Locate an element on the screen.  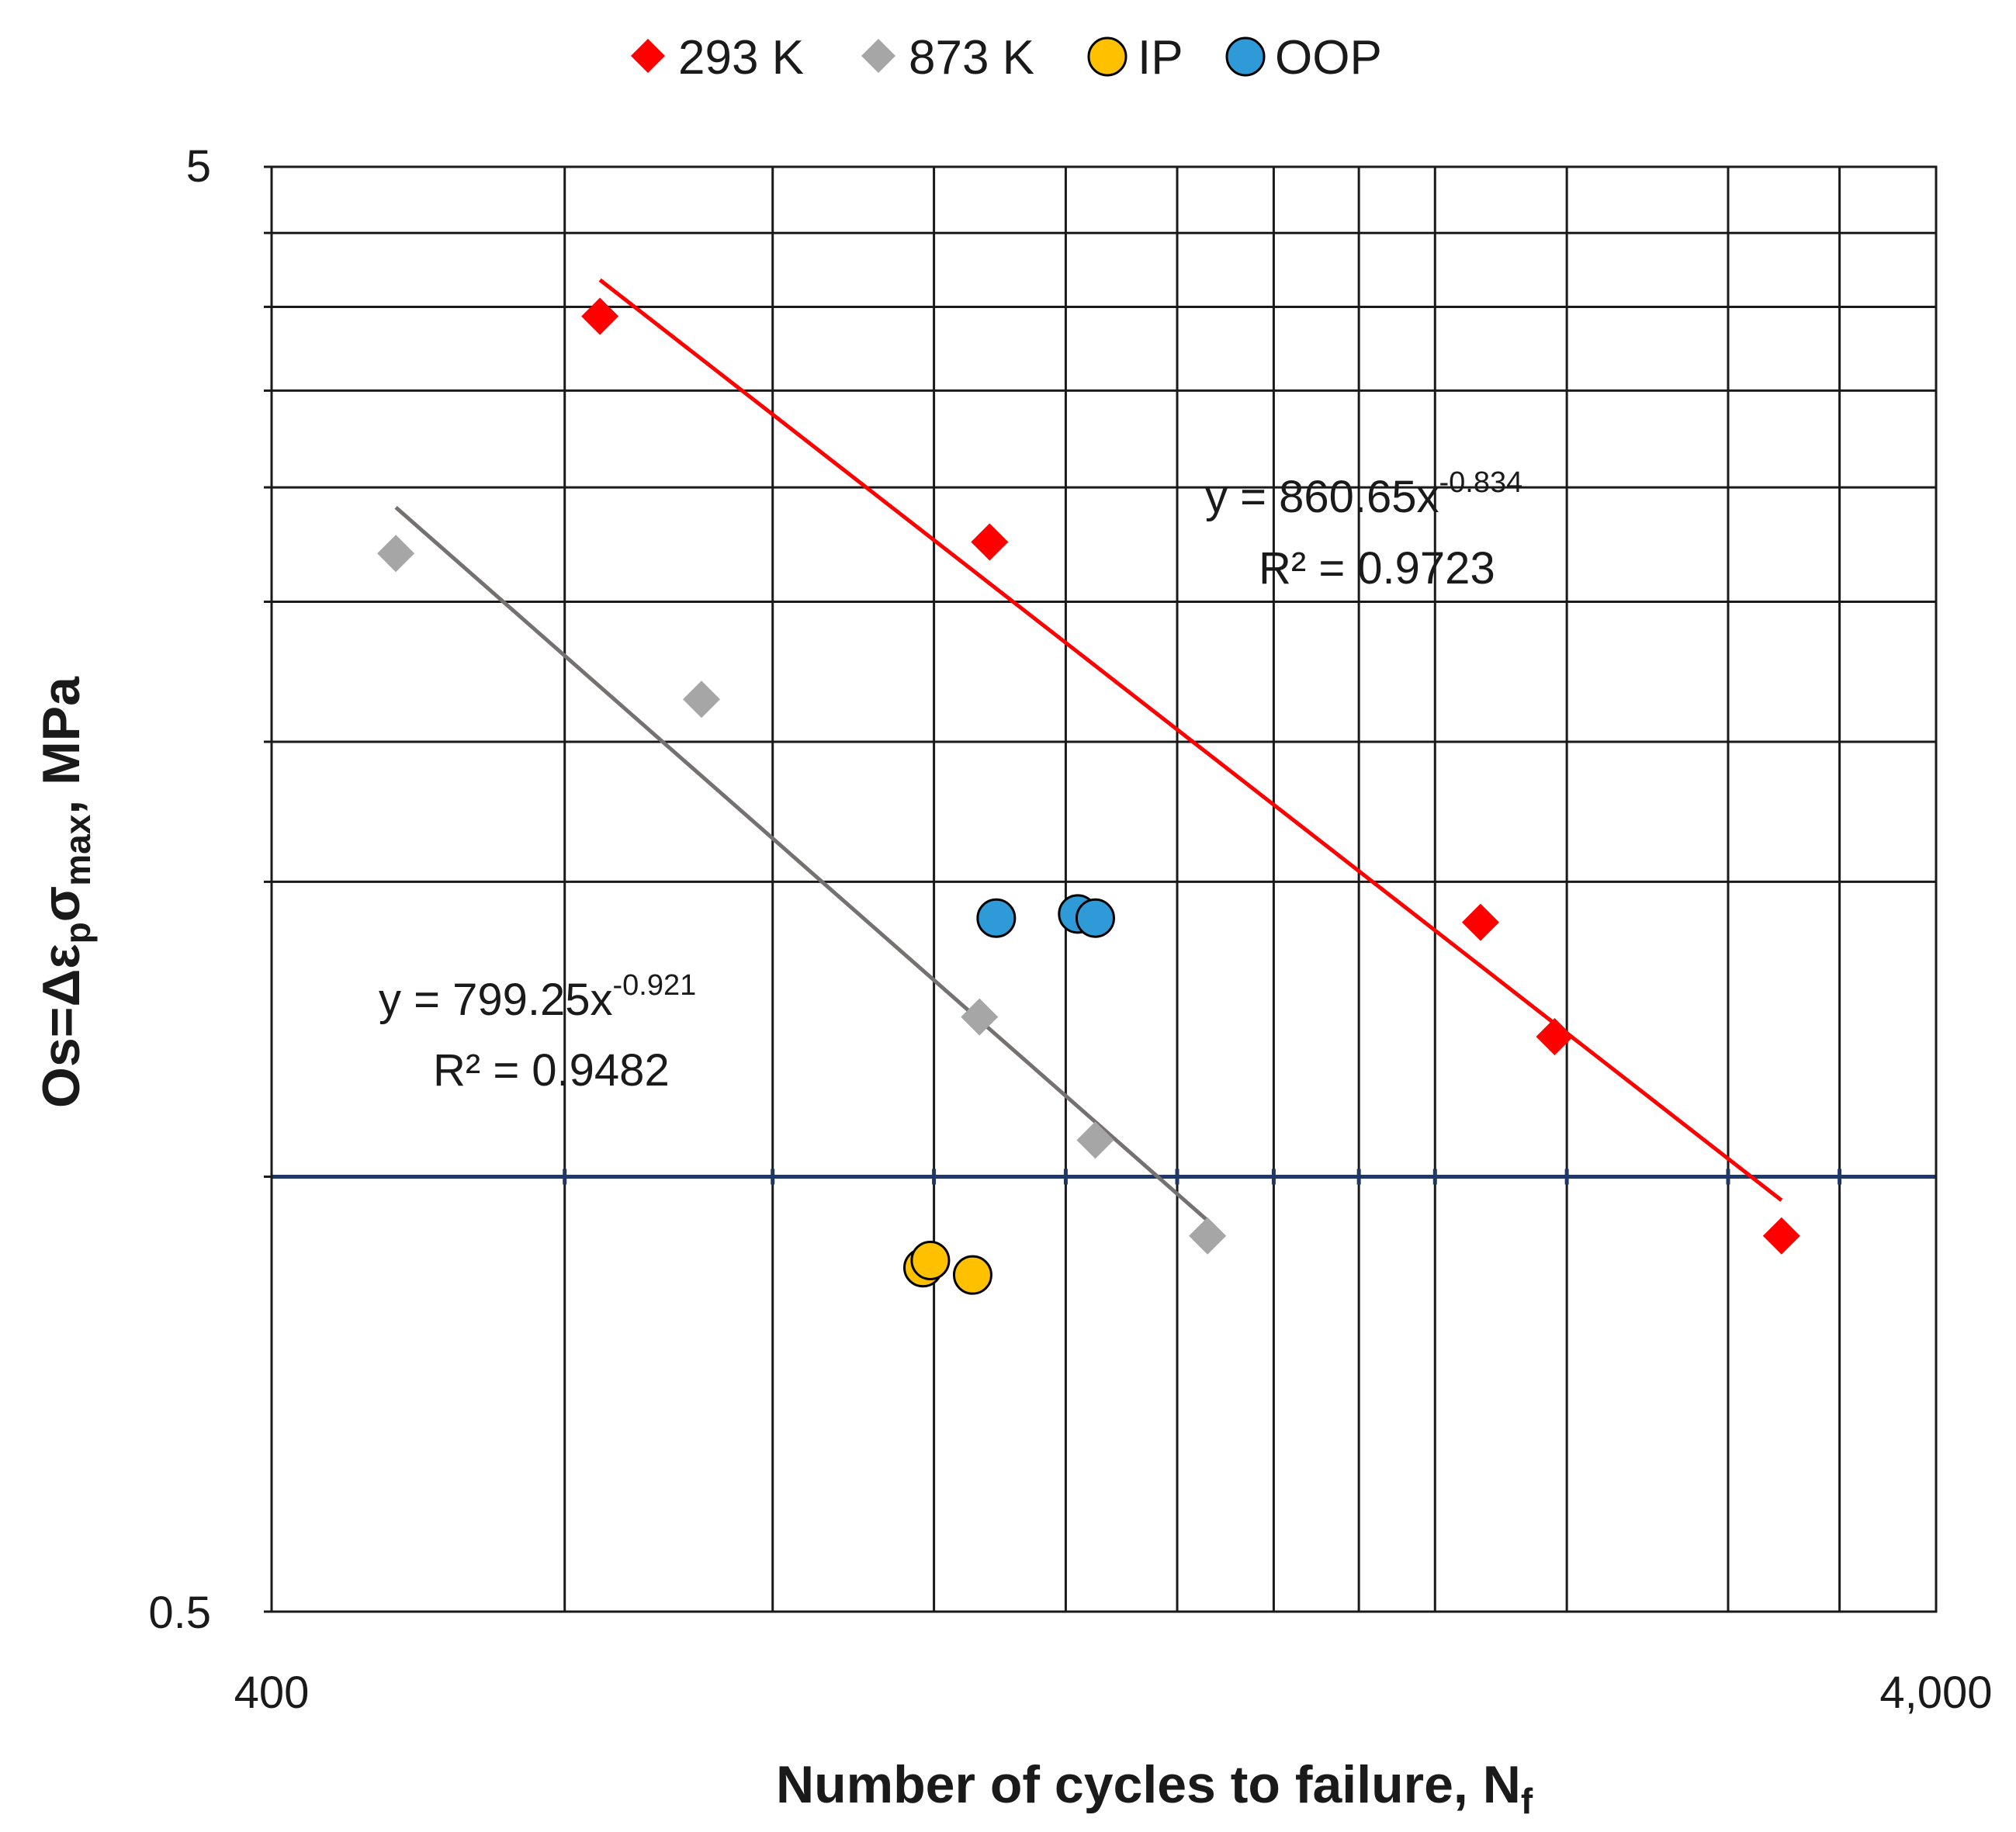
legend-label-873k: 873 K is located at coordinates (972, 58).